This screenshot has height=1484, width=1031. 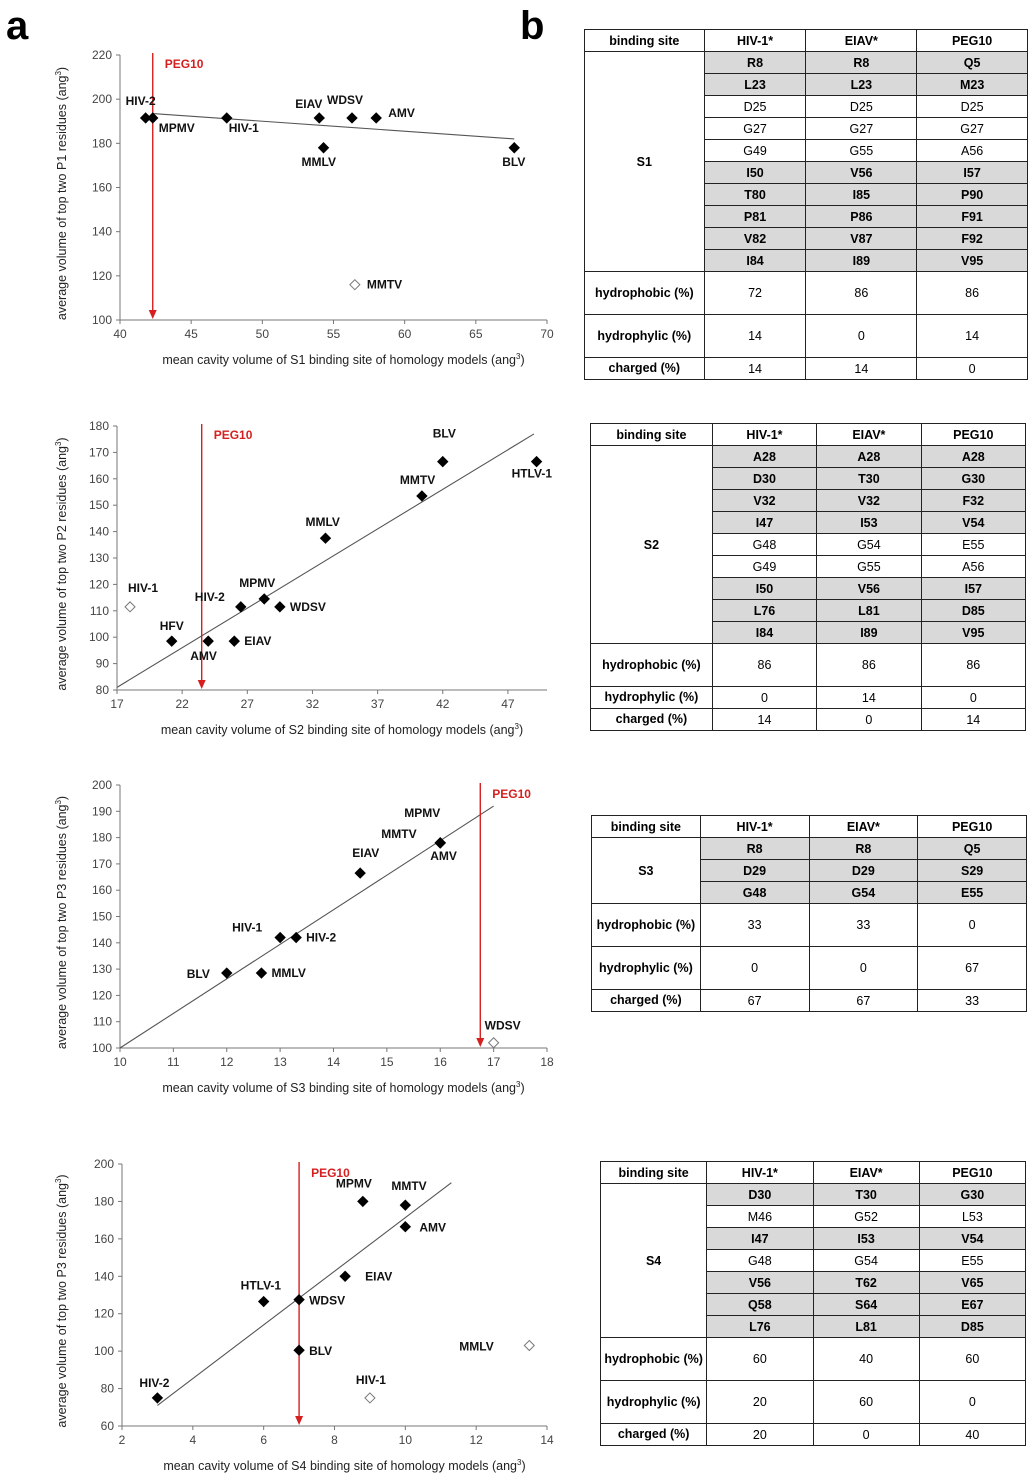 I want to click on data-point-amv, so click(x=376, y=118).